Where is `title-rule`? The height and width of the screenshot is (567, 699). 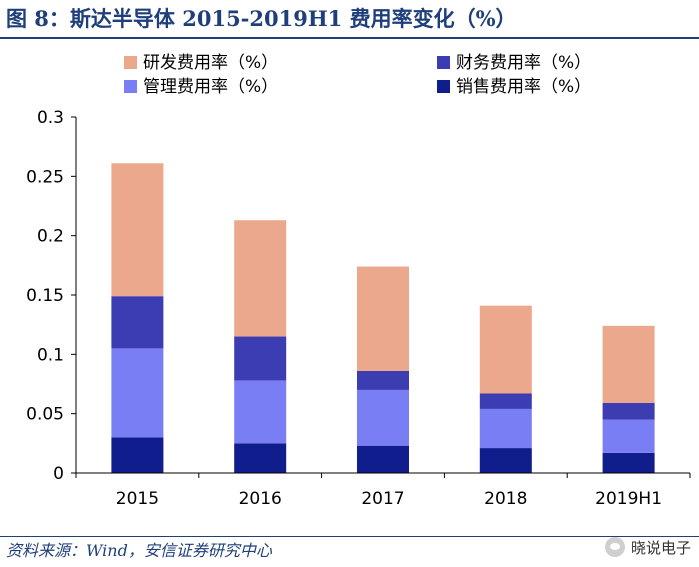 title-rule is located at coordinates (349, 38).